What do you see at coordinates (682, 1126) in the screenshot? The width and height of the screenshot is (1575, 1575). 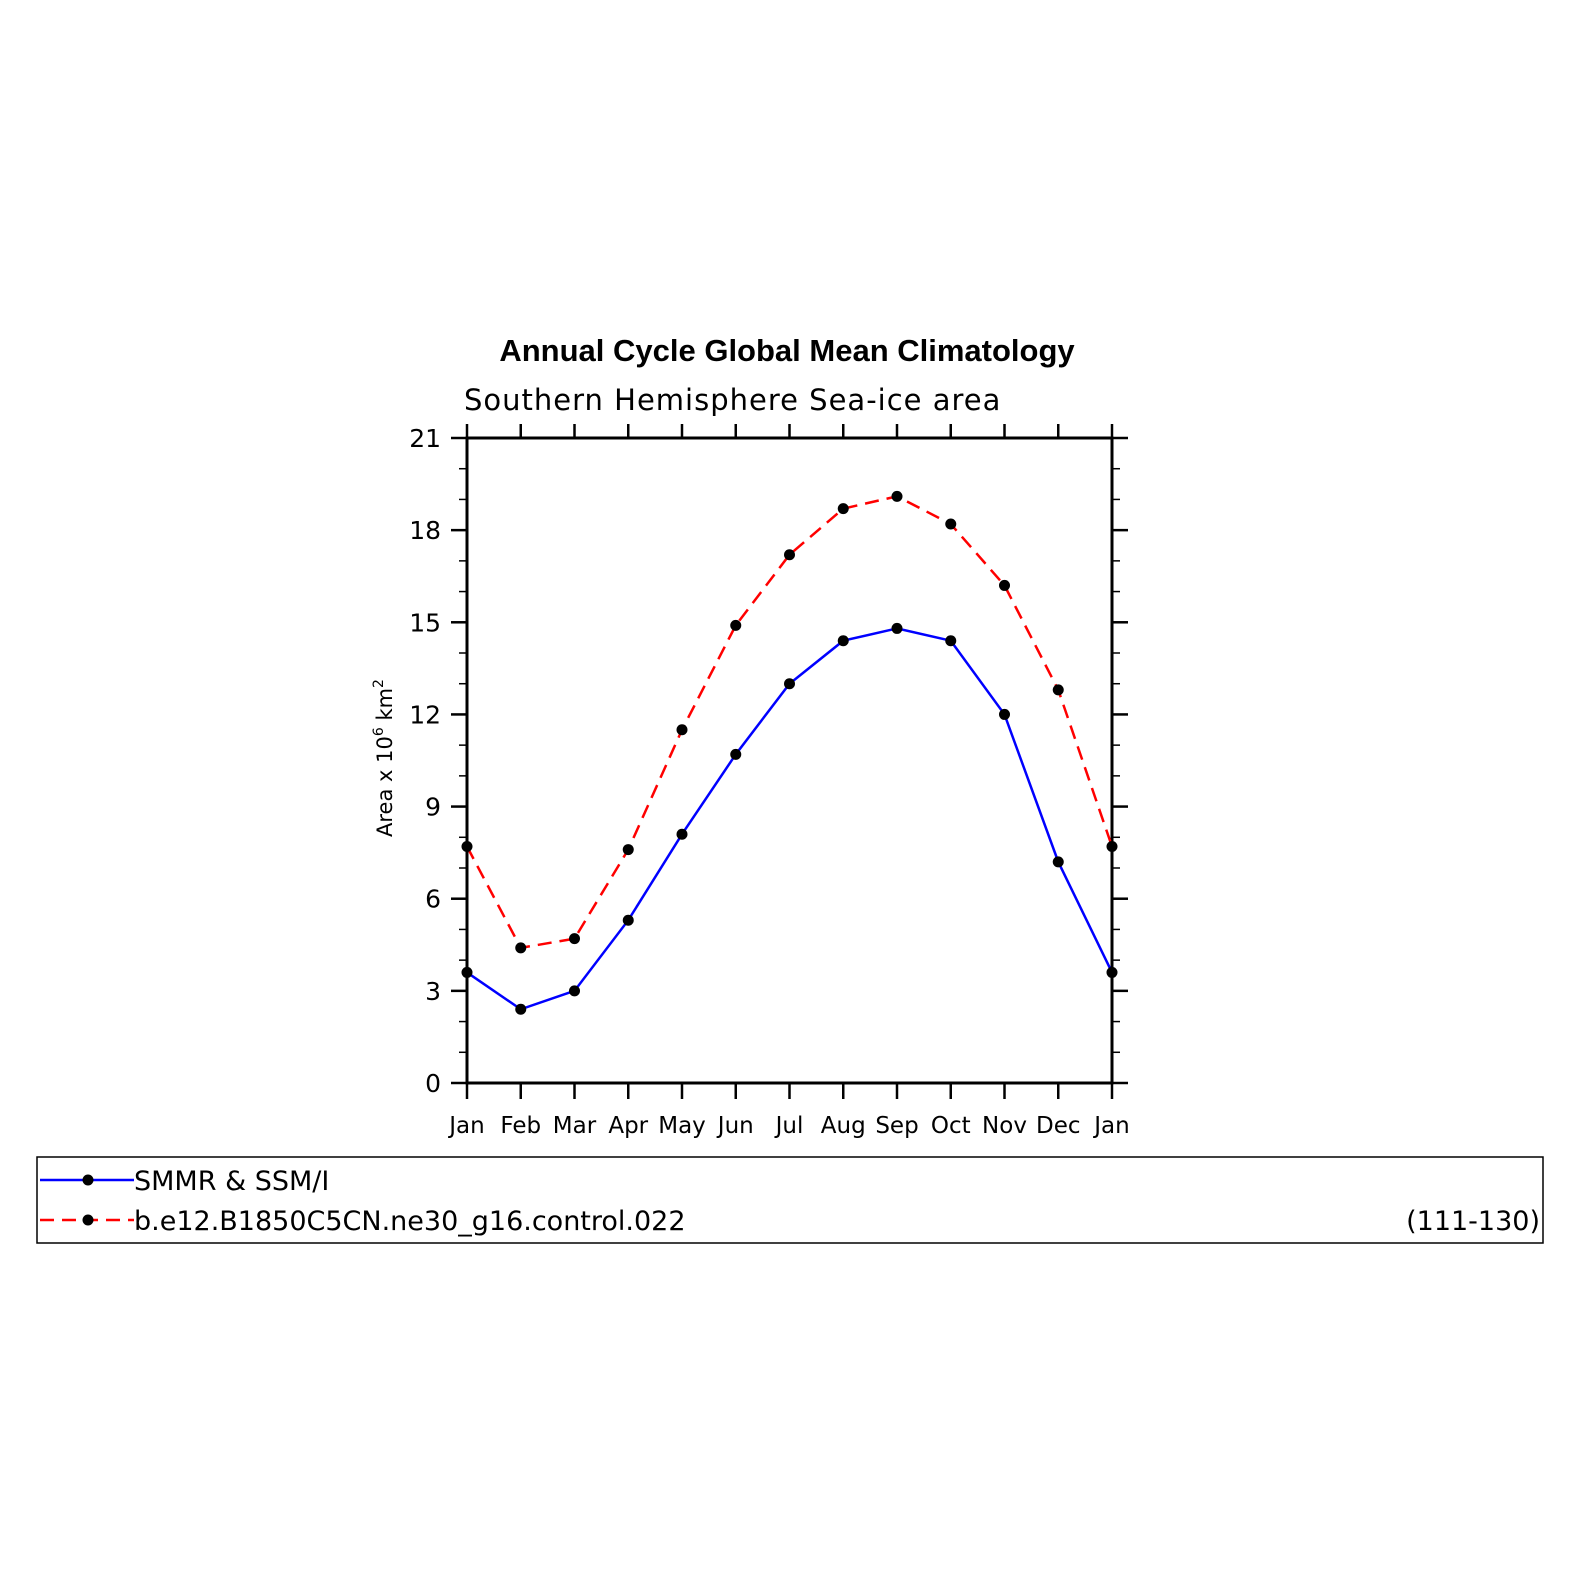 I see `x-tick-label-4: May` at bounding box center [682, 1126].